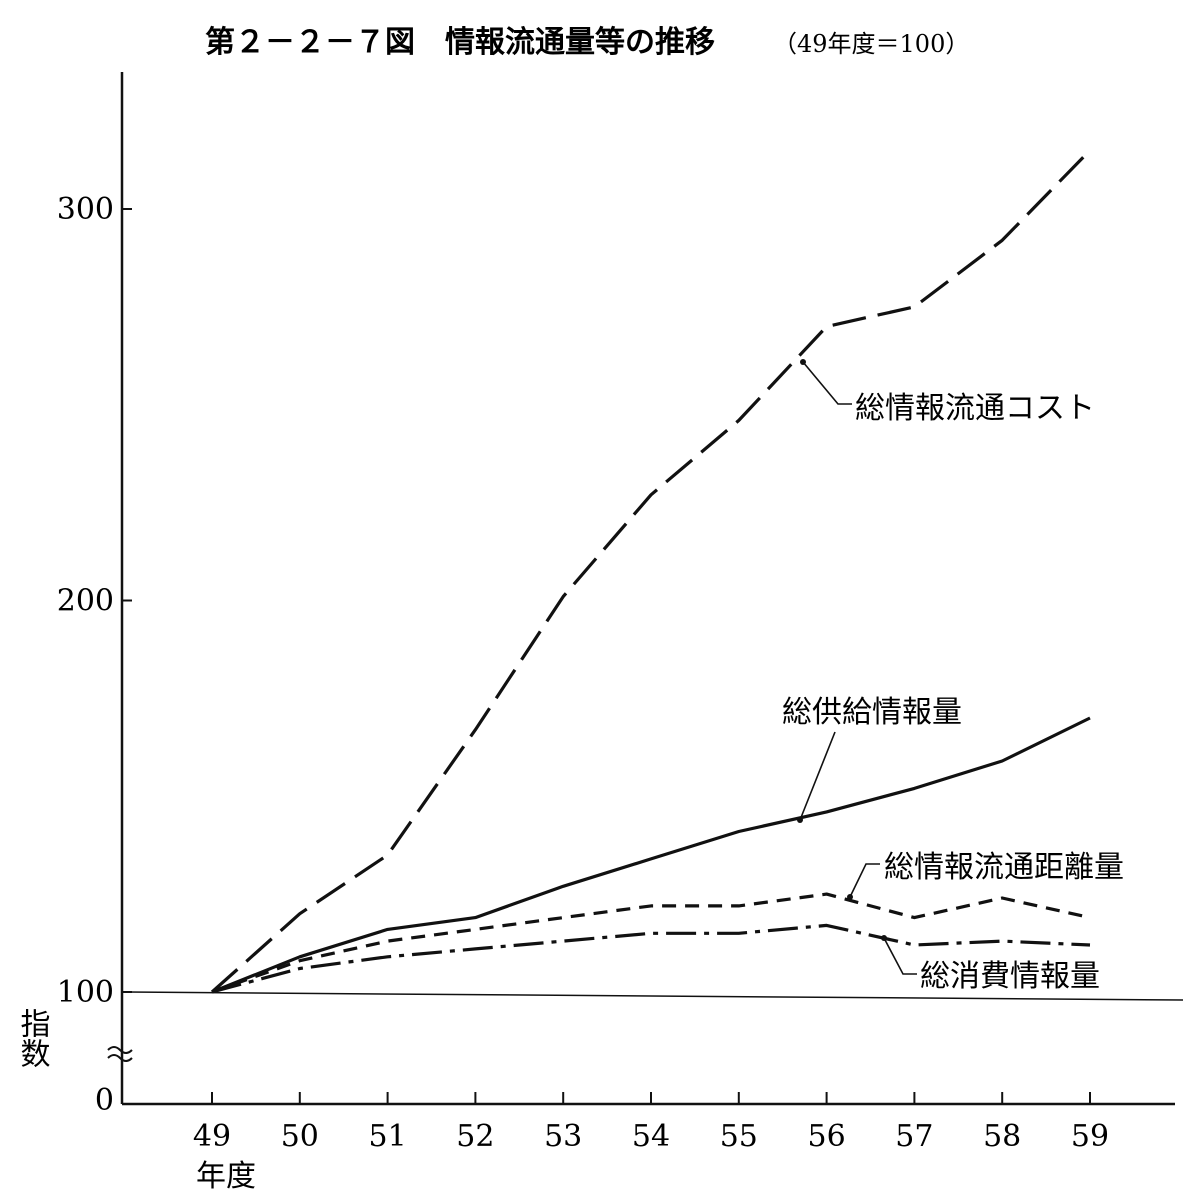  I want to click on y-ticks: 0 100 200 300, so click(94, 655).